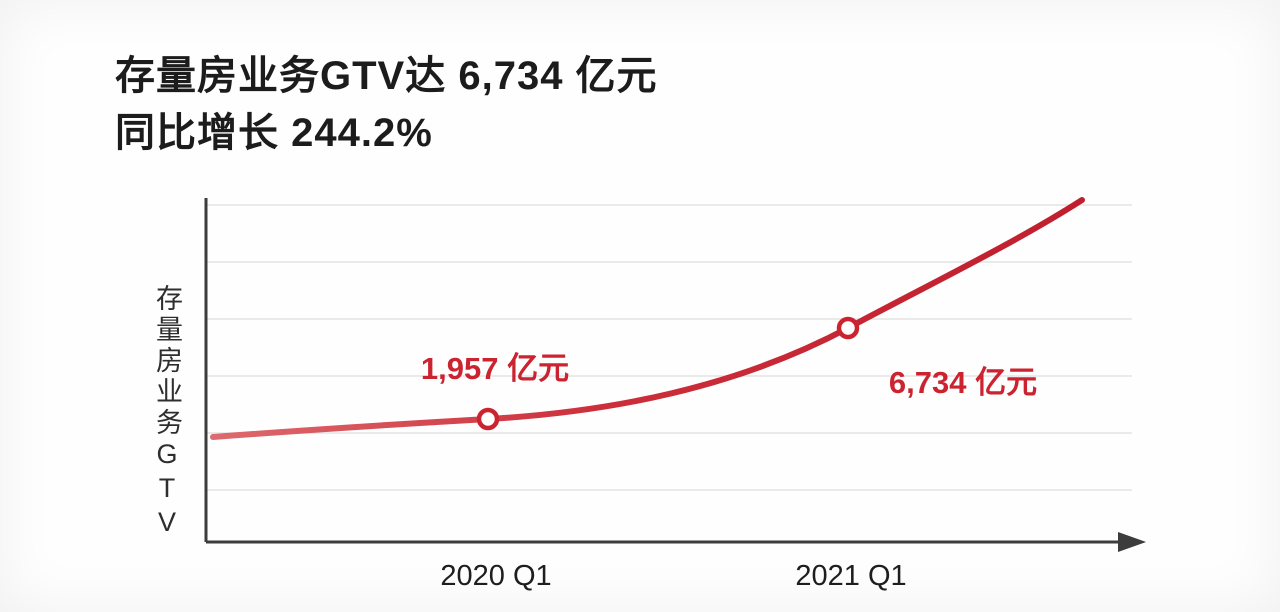 Image resolution: width=1280 pixels, height=612 pixels. What do you see at coordinates (488, 419) in the screenshot?
I see `marker-2020q1` at bounding box center [488, 419].